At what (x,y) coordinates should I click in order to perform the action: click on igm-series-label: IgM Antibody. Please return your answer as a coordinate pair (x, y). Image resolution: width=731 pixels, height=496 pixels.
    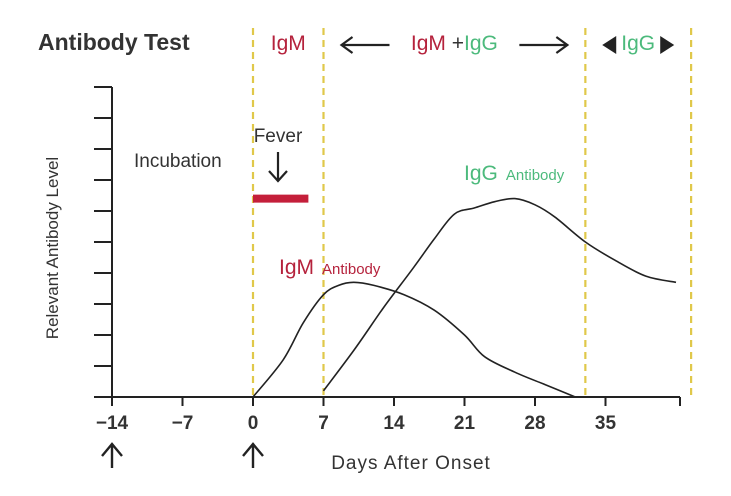
    Looking at the image, I should click on (330, 267).